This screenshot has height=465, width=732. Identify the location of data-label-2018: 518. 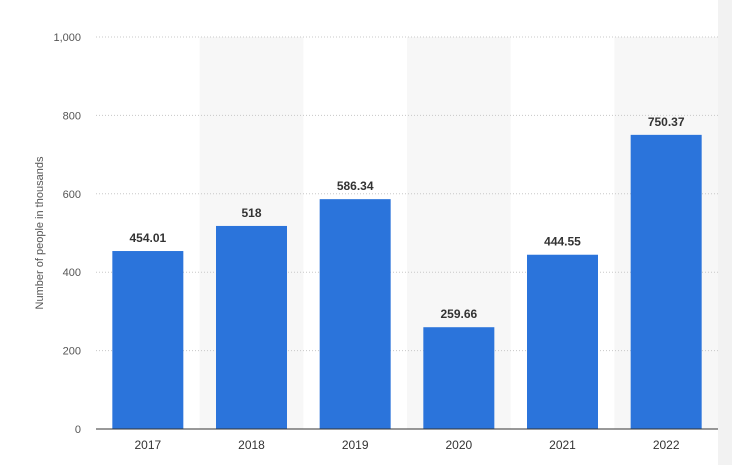
(251, 213).